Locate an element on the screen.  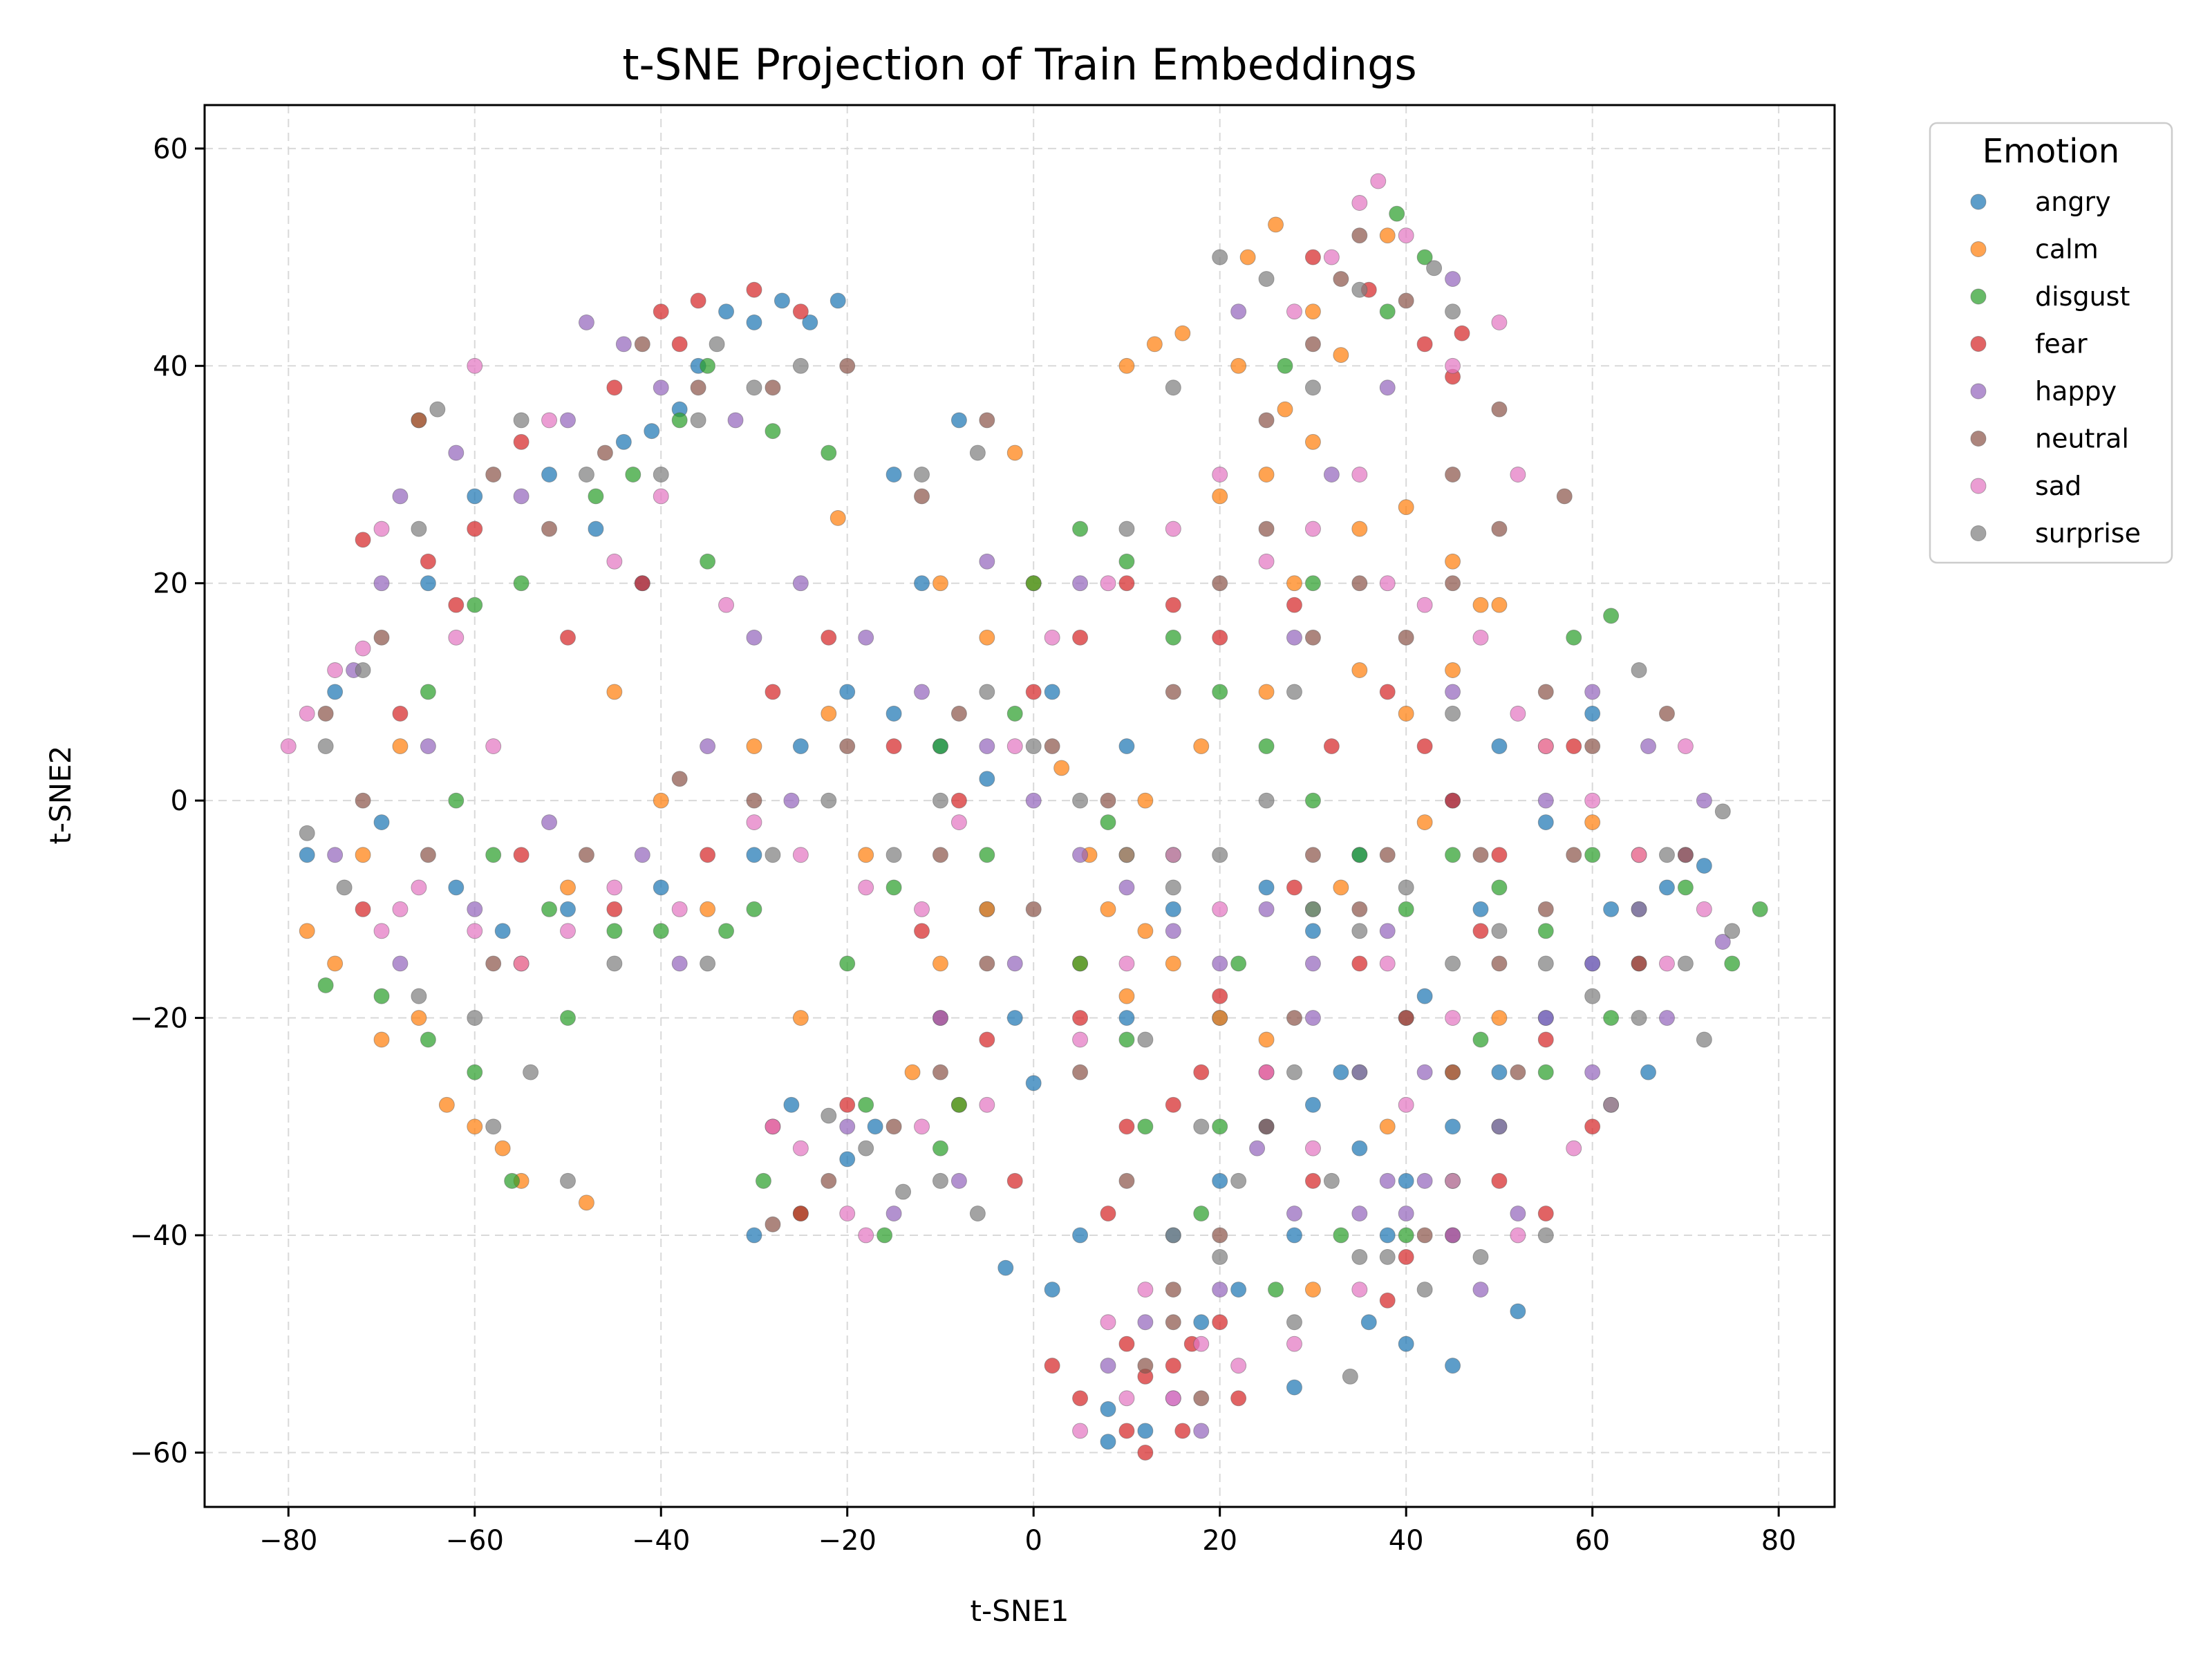
y-tick-label: −60 is located at coordinates (159, 1453).